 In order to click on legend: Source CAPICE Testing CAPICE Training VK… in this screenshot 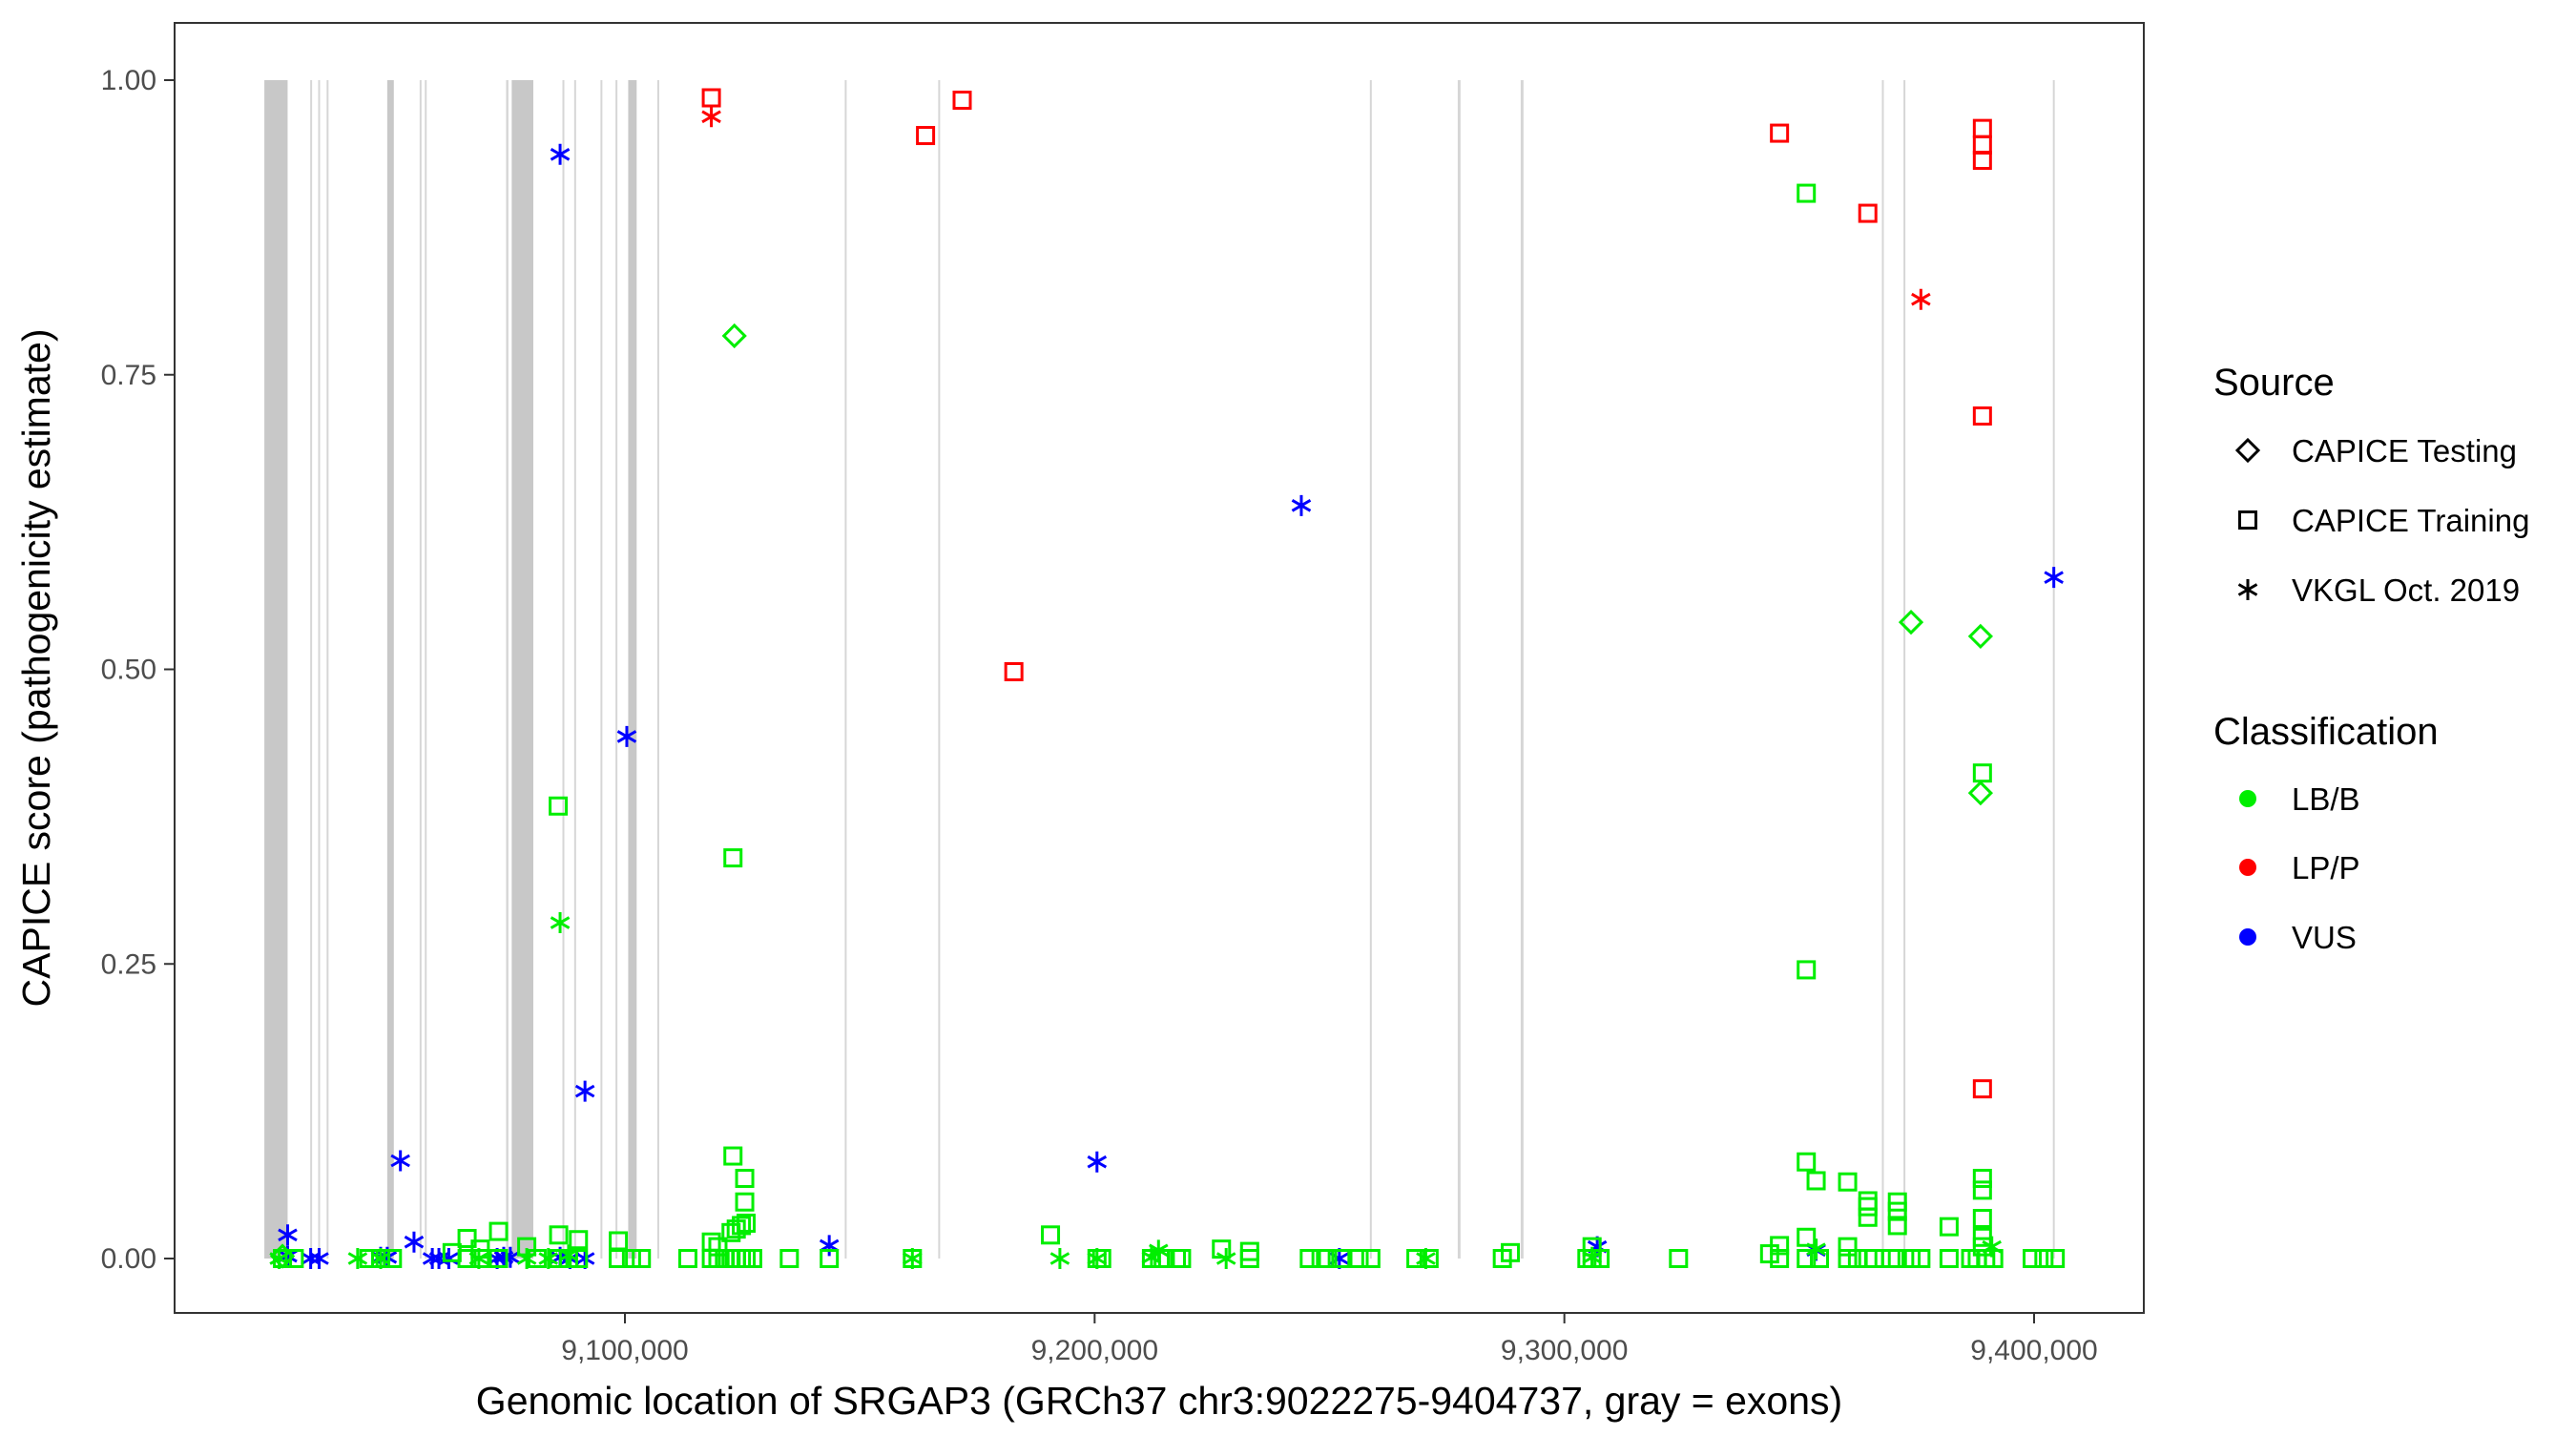, I will do `click(2371, 658)`.